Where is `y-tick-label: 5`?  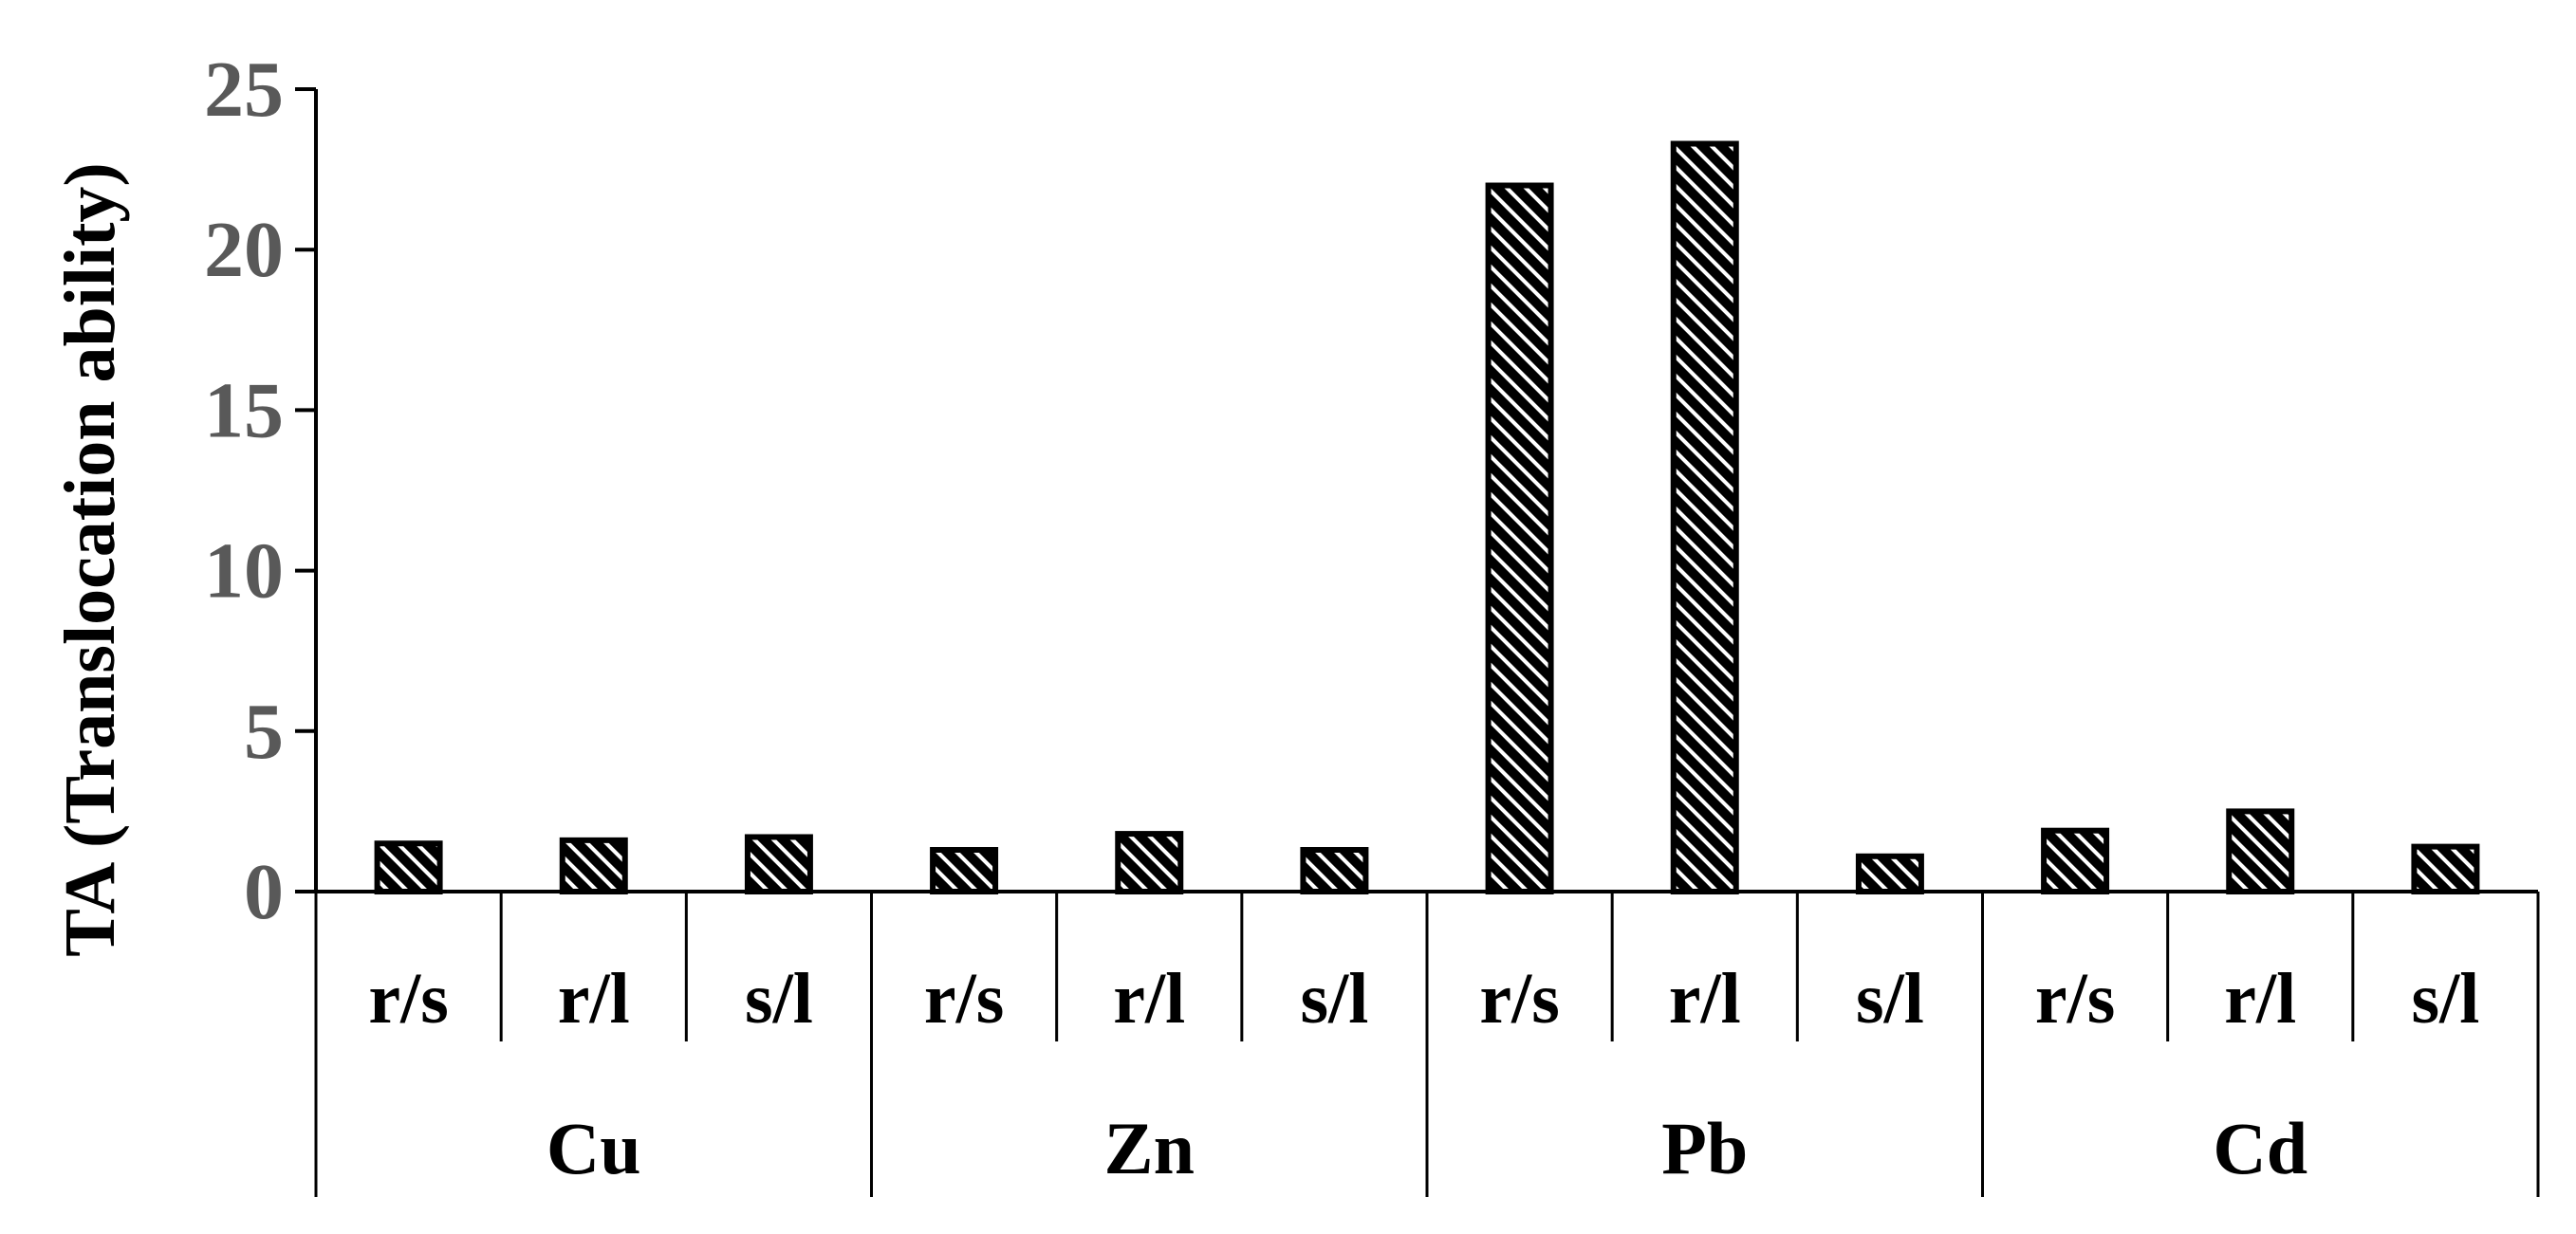 y-tick-label: 5 is located at coordinates (264, 732).